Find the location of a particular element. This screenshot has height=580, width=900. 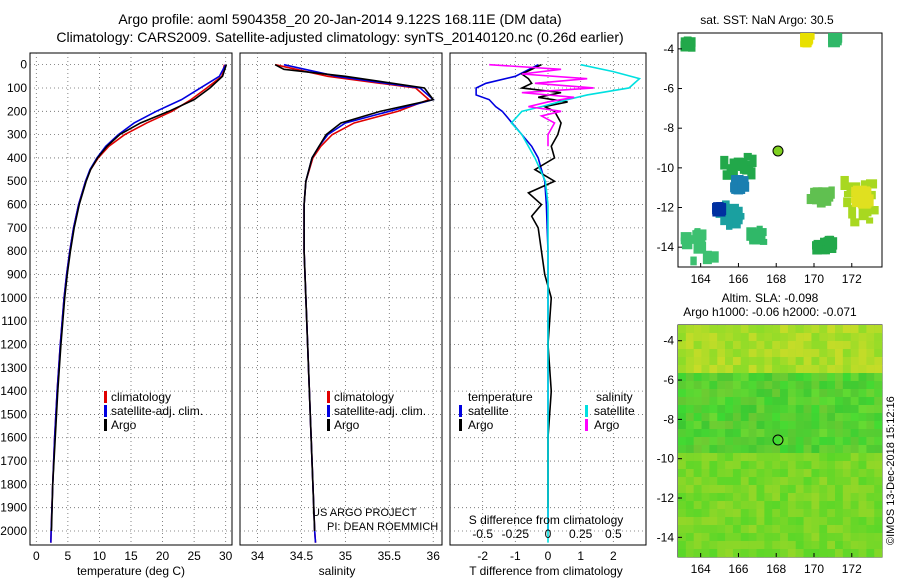

depth-tick-label: 1200 is located at coordinates (13, 344).